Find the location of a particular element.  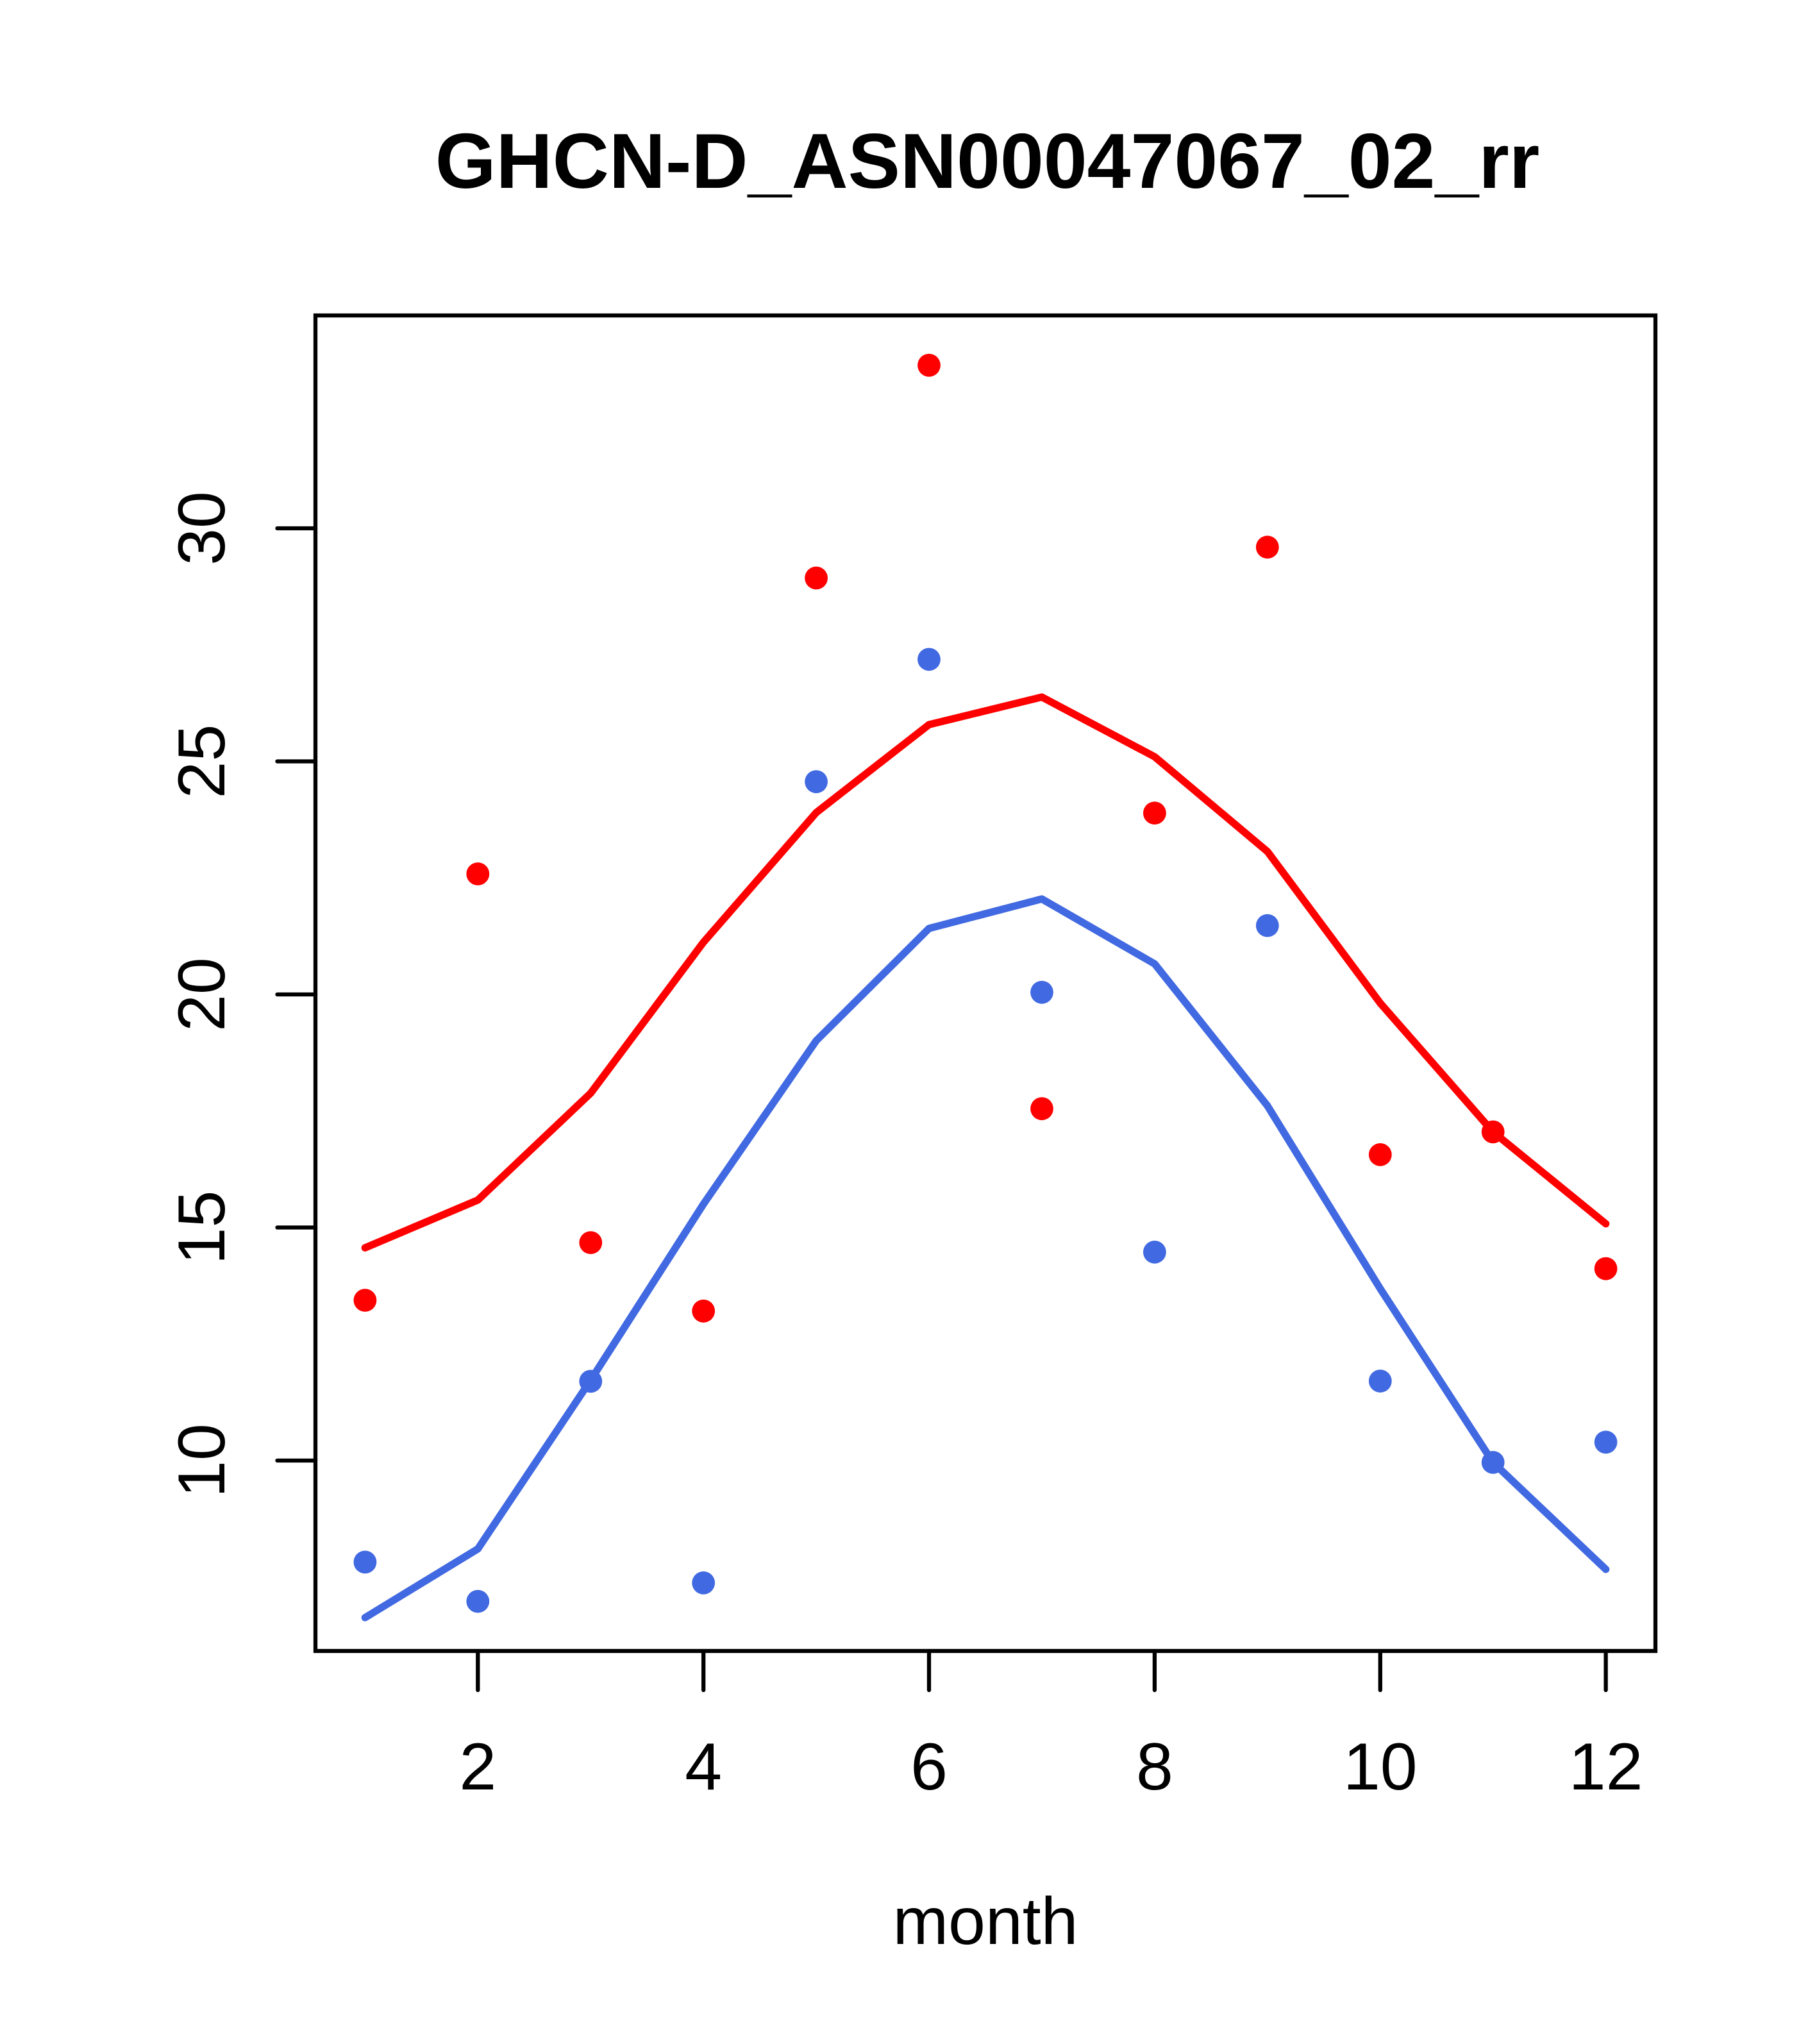

svg-text: GHCN-D_ASN00047067_02_rr is located at coordinates (988, 161).